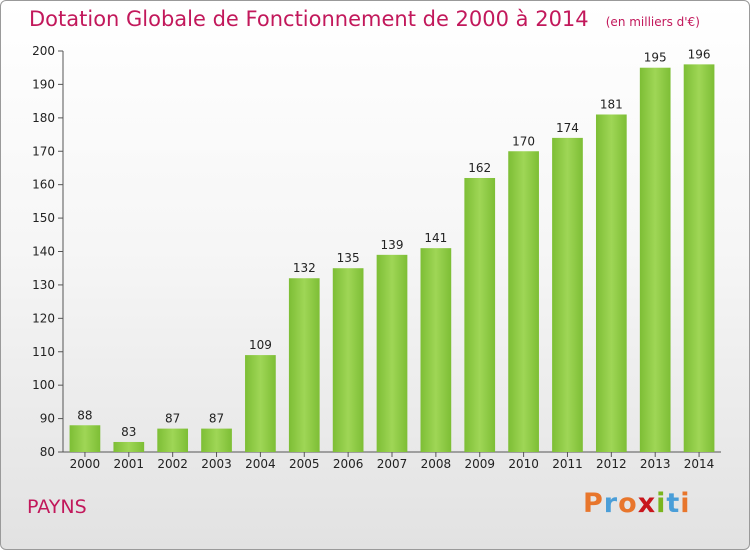  Describe the element at coordinates (84, 415) in the screenshot. I see `value-label: 88` at that location.